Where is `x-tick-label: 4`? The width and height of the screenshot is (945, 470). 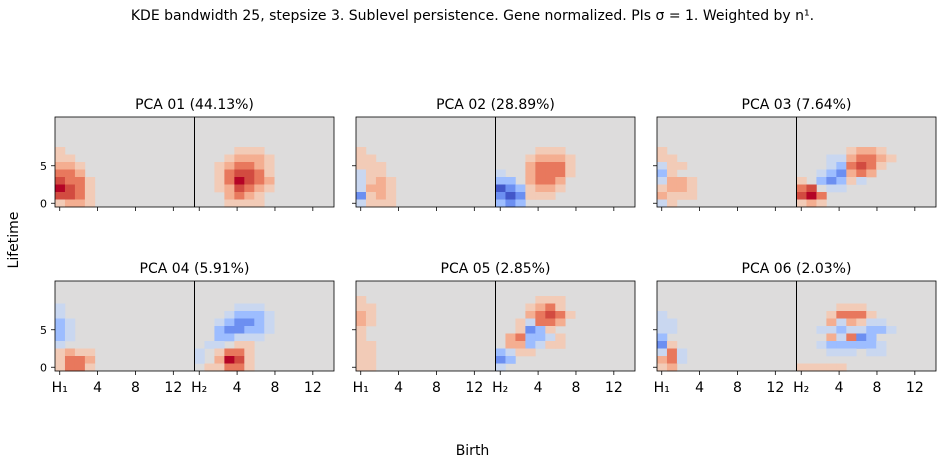
x-tick-label: 4 is located at coordinates (237, 388).